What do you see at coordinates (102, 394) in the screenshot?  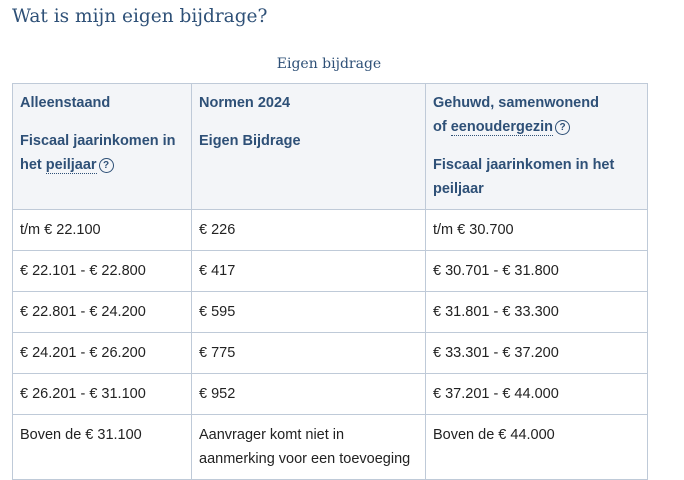 I see `table-cell: € 26.201 - € 31.100` at bounding box center [102, 394].